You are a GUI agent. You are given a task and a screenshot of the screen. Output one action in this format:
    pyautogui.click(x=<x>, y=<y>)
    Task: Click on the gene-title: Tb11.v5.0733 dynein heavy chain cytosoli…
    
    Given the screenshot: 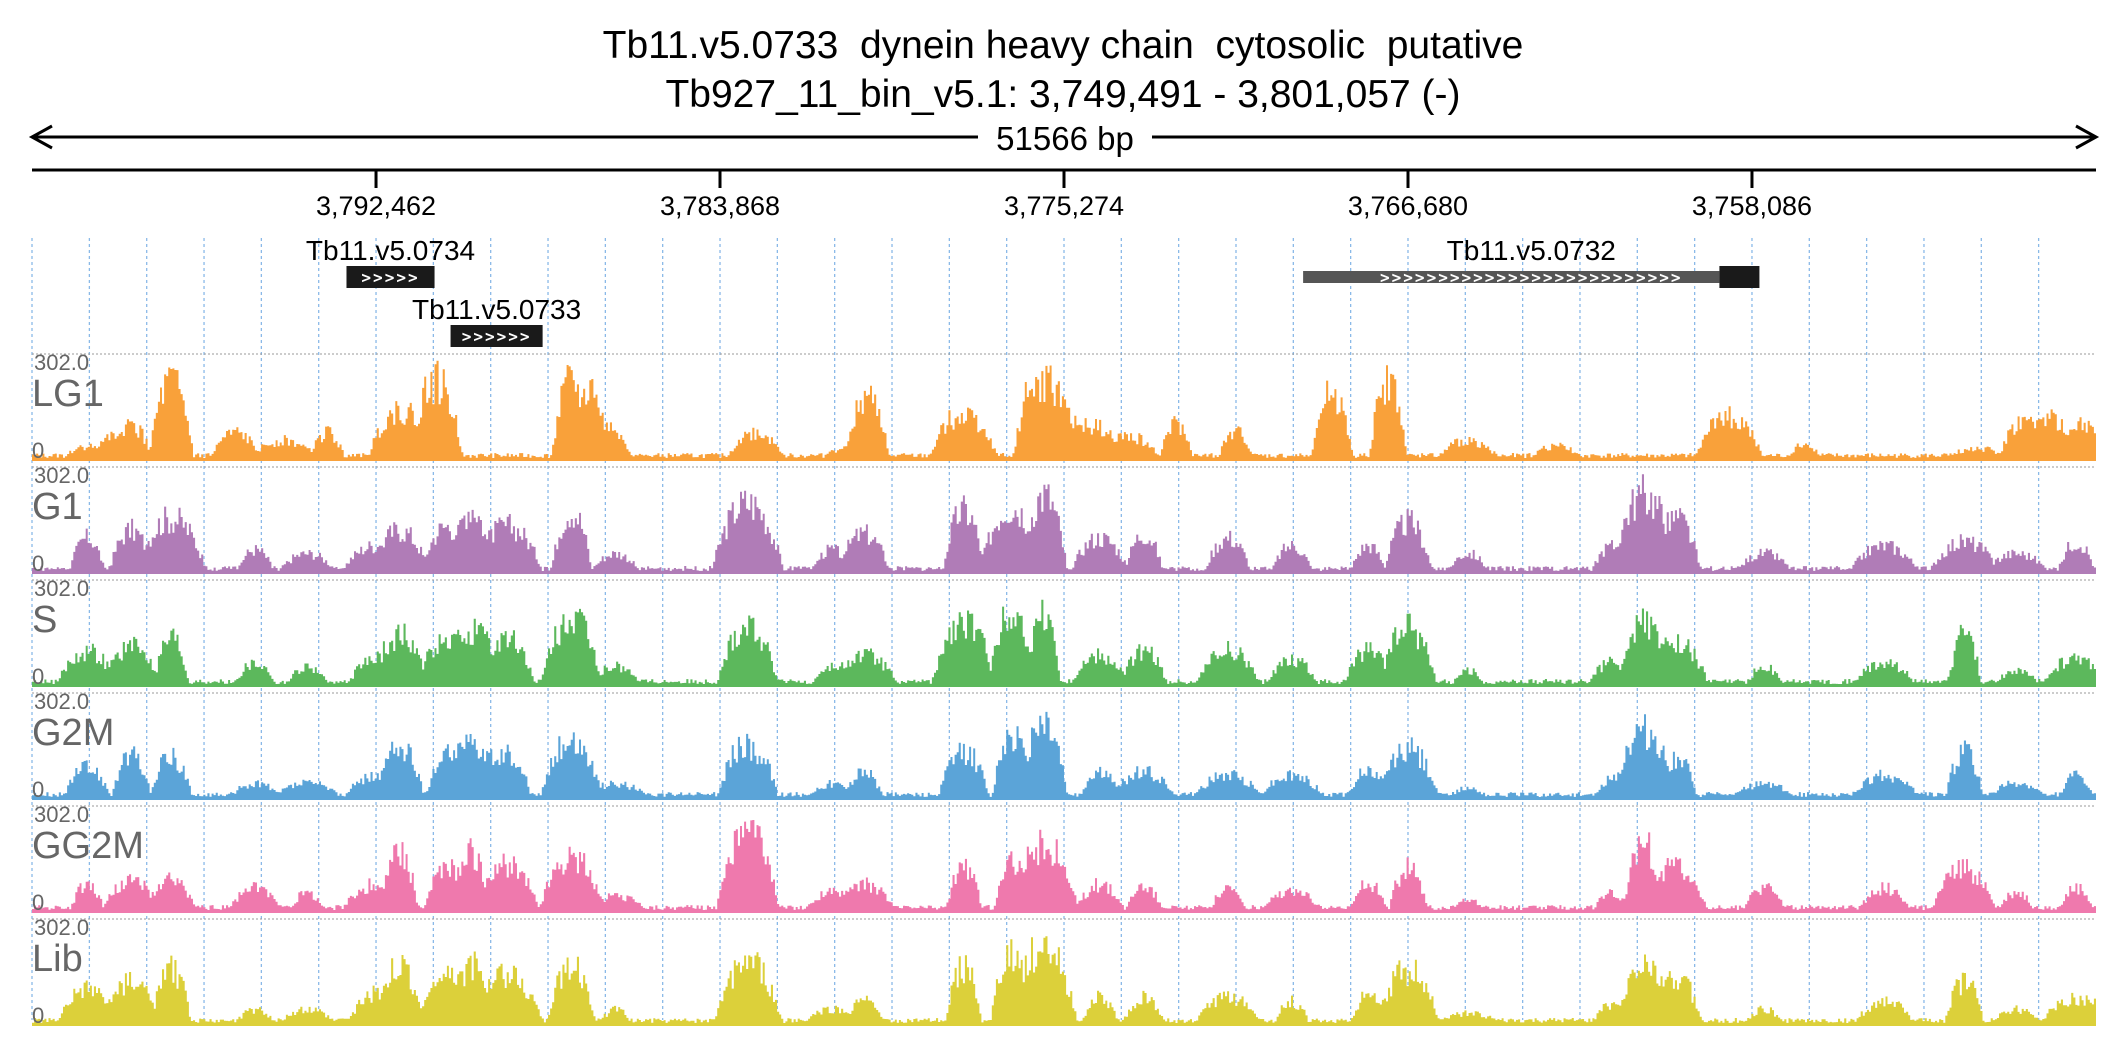 What is the action you would take?
    pyautogui.click(x=1063, y=45)
    